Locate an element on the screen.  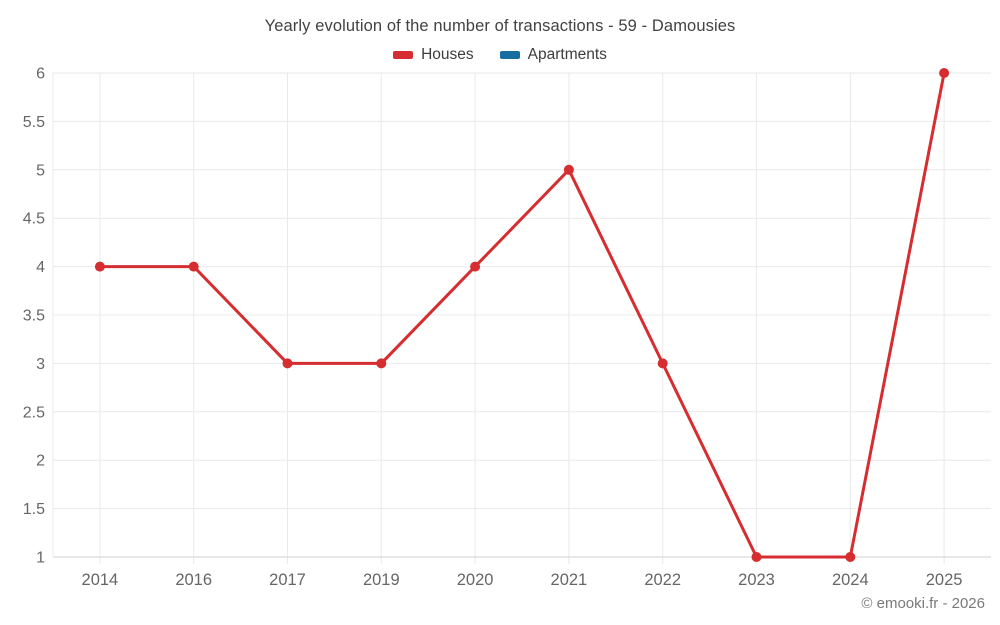
y-axis-label: 1 is located at coordinates (40, 558).